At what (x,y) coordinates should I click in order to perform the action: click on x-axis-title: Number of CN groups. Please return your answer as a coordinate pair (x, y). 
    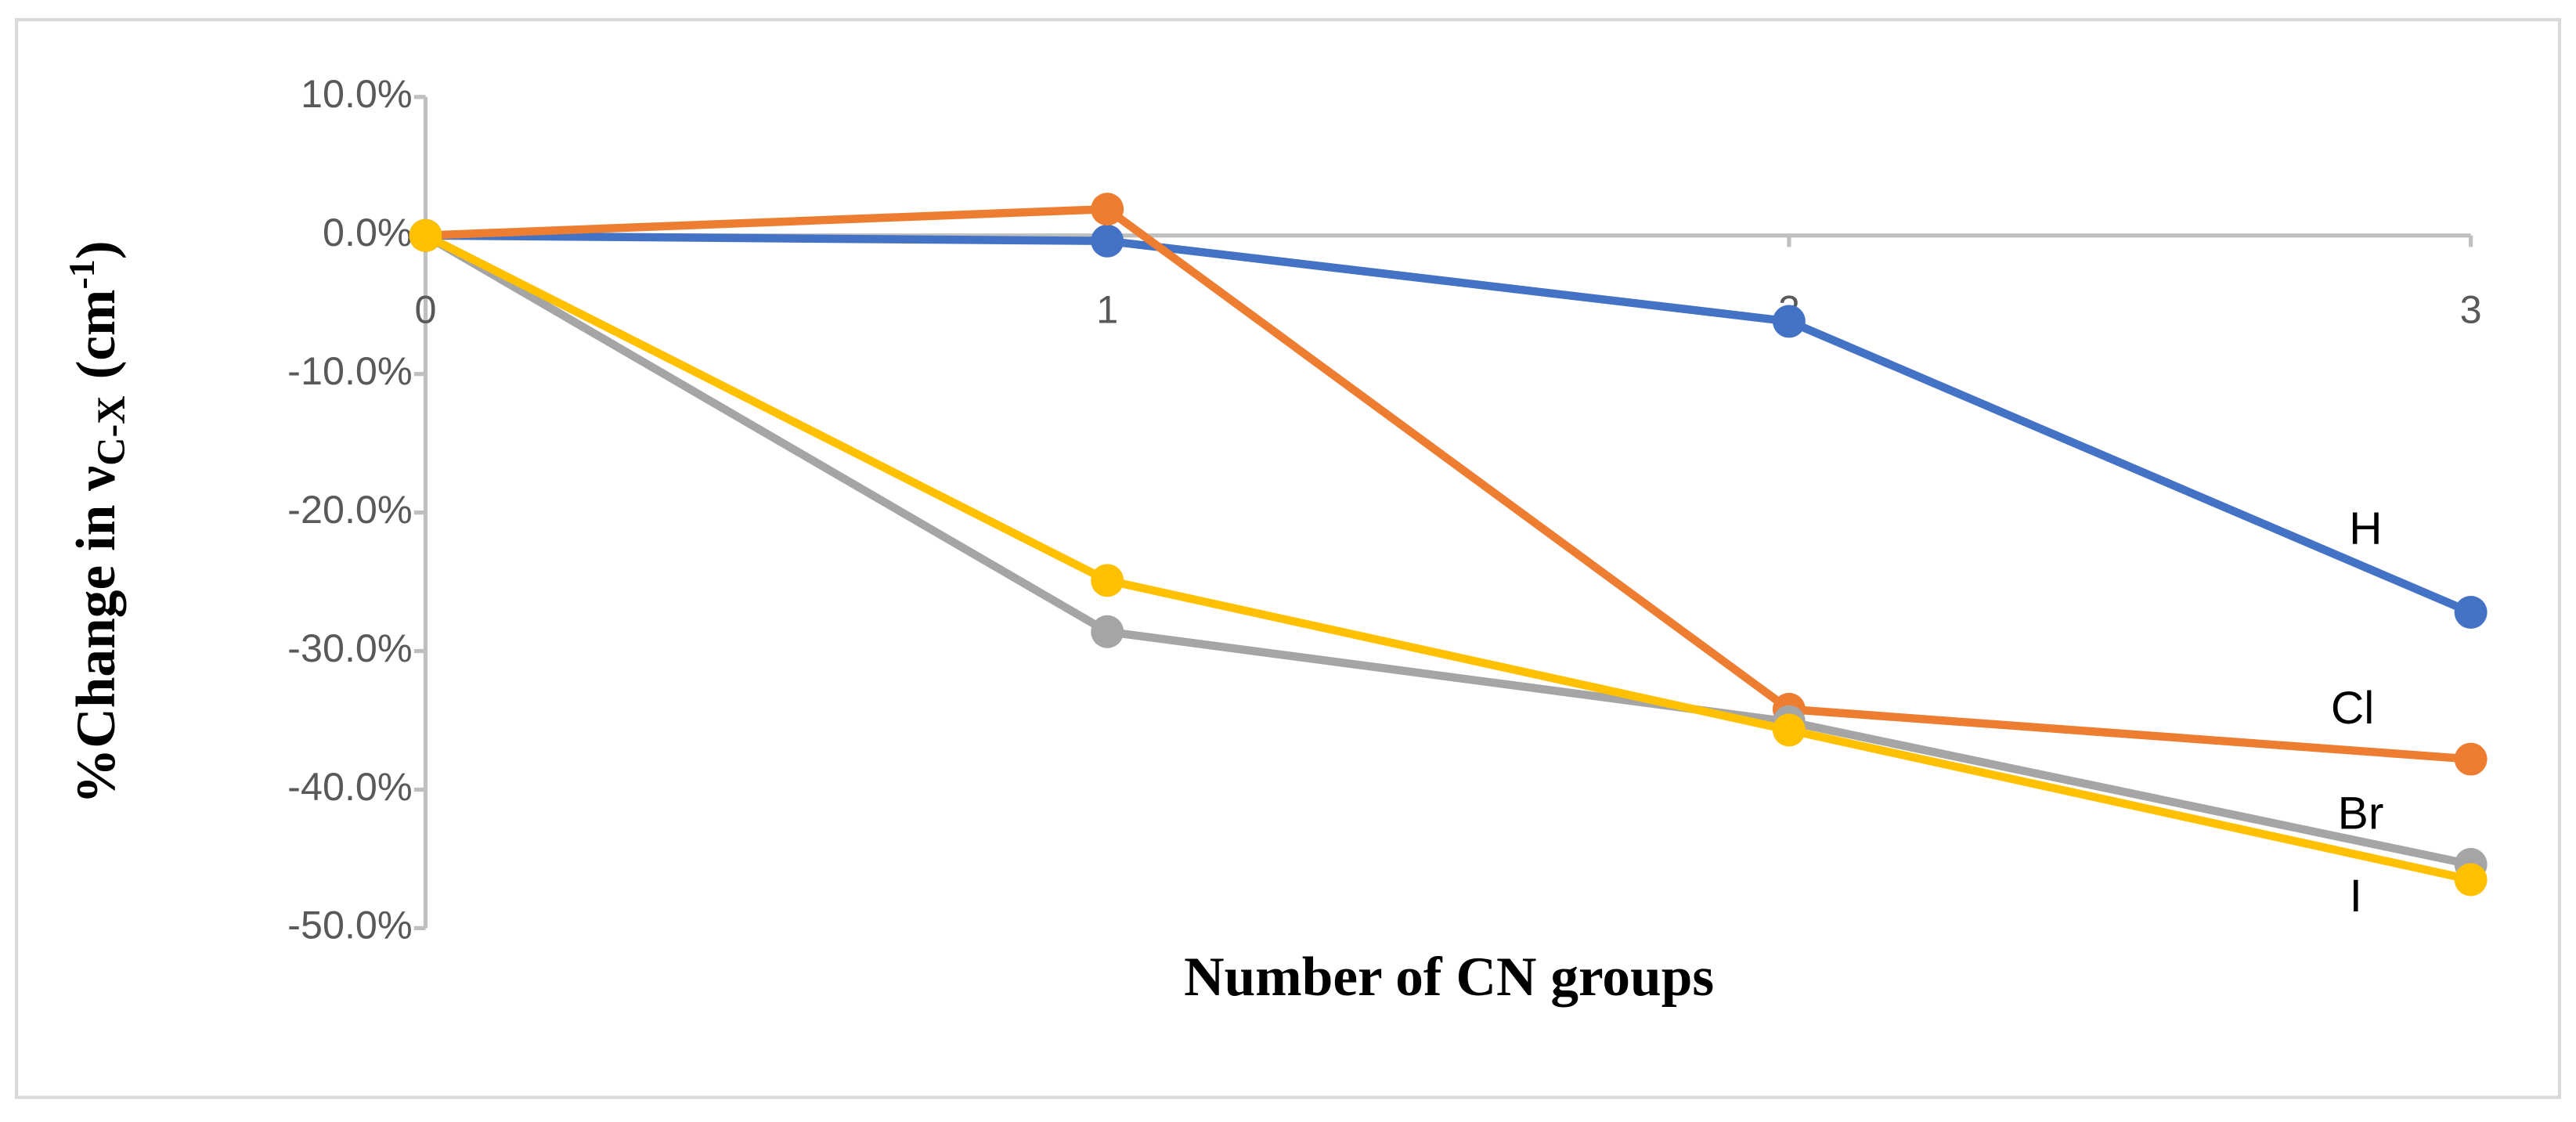
    Looking at the image, I should click on (1449, 977).